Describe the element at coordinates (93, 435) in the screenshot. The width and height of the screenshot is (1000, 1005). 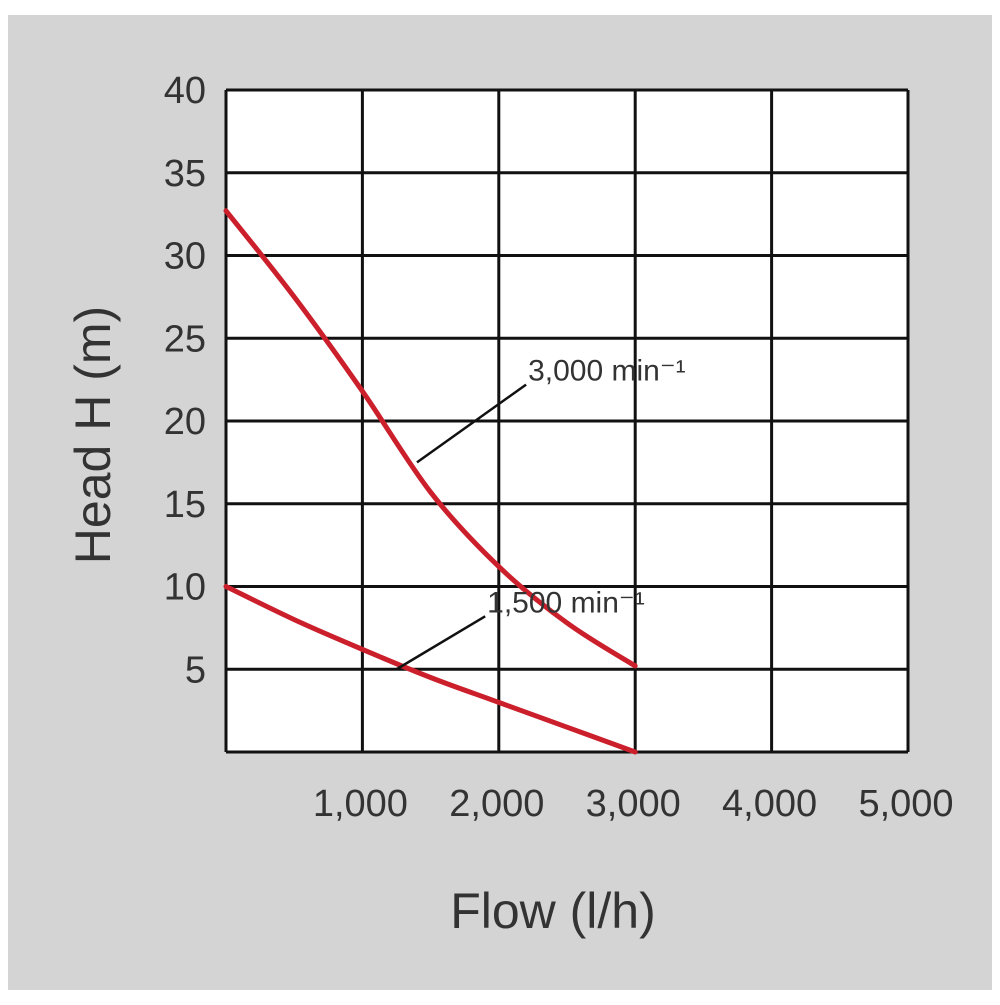
I see `y-axis-title: Head H (m)` at that location.